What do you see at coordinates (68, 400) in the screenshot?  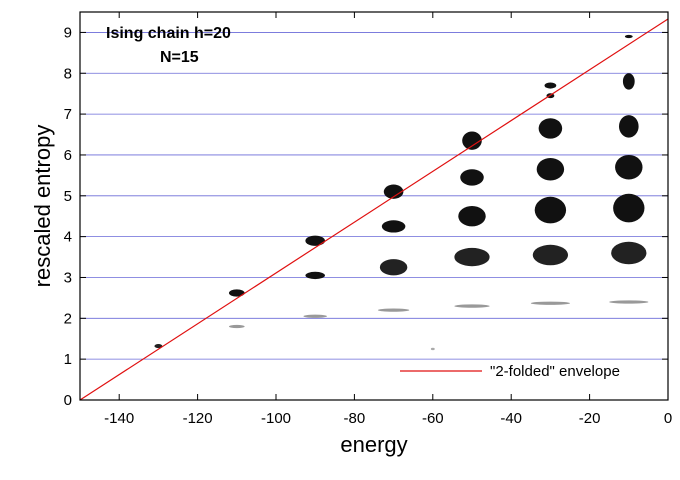 I see `y-tick-label: 0` at bounding box center [68, 400].